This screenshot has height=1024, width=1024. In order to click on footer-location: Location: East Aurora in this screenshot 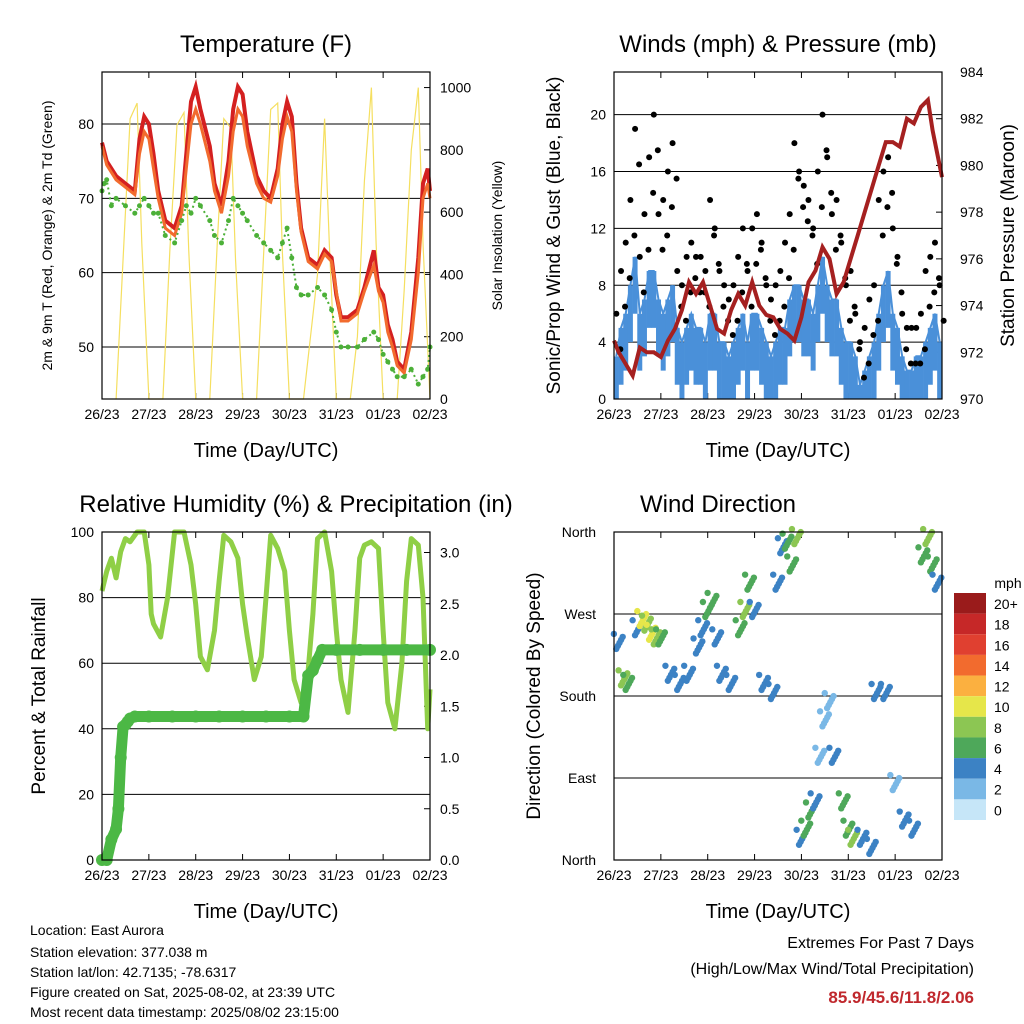, I will do `click(97, 930)`.